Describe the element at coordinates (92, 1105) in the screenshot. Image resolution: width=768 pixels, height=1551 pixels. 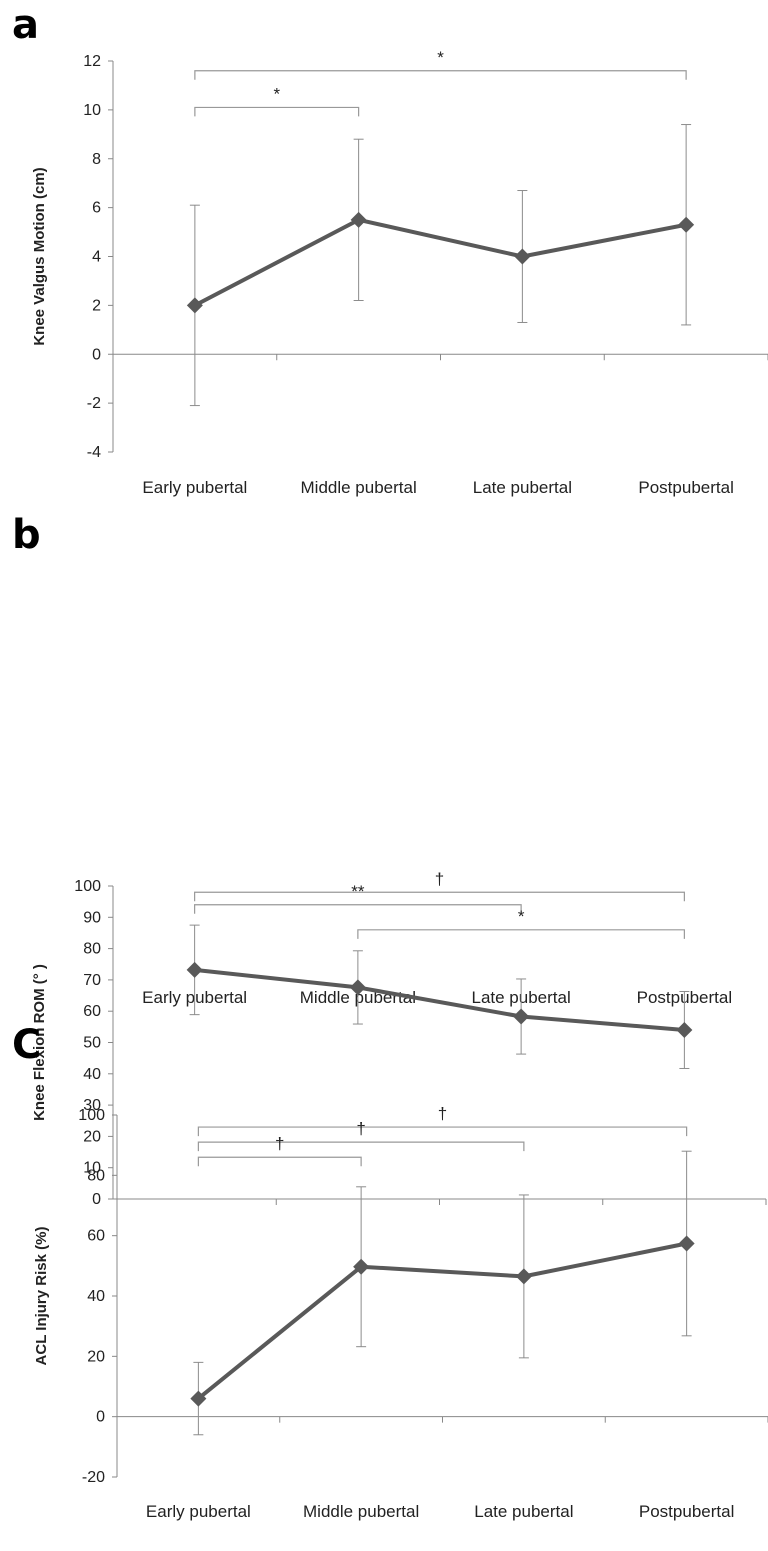
I see `y-tick-label: 30` at that location.